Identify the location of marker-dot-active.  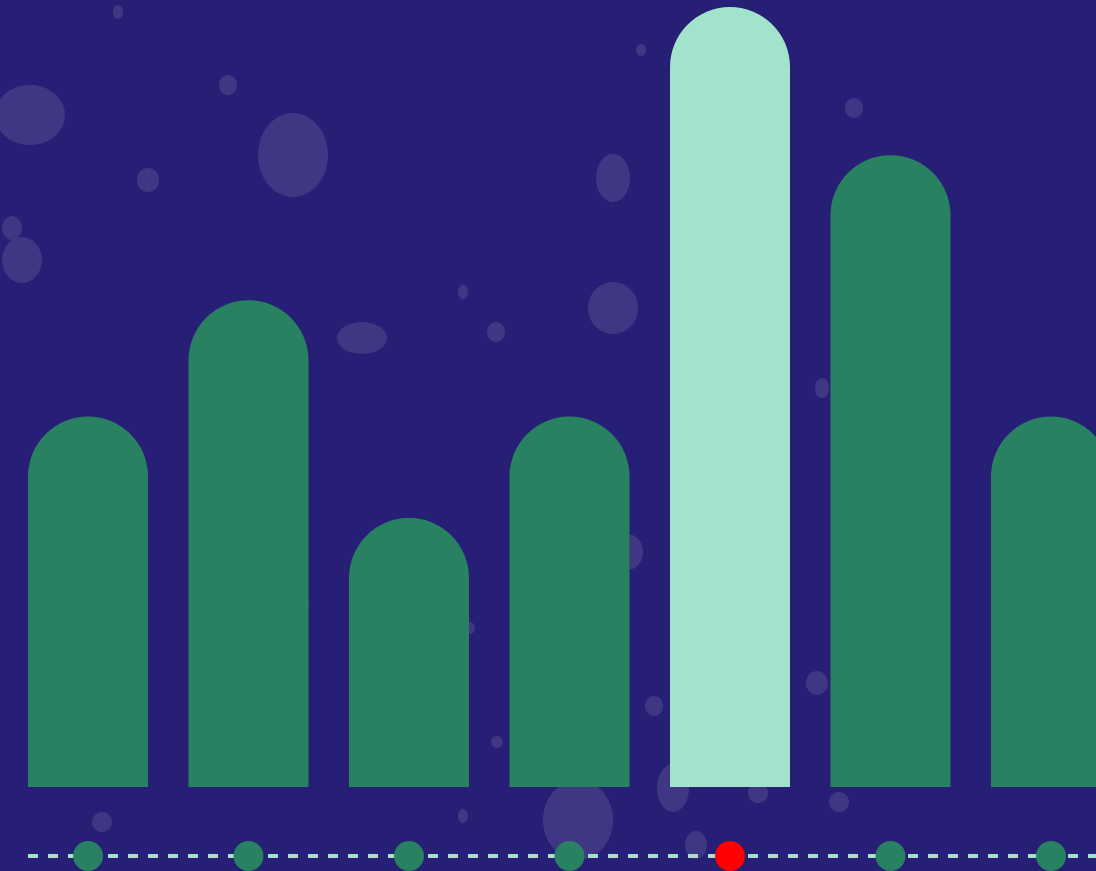
(730, 856).